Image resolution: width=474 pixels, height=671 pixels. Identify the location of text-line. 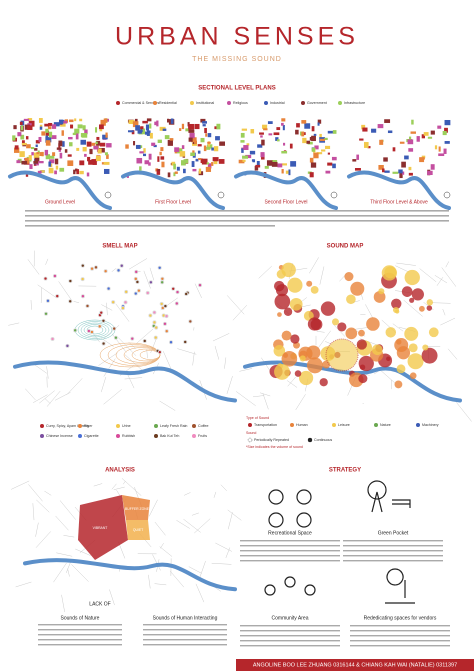
(150, 226).